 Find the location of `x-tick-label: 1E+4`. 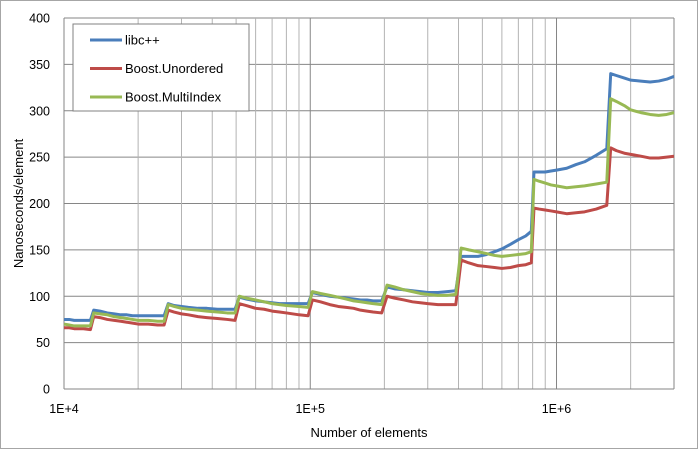

x-tick-label: 1E+4 is located at coordinates (64, 409).